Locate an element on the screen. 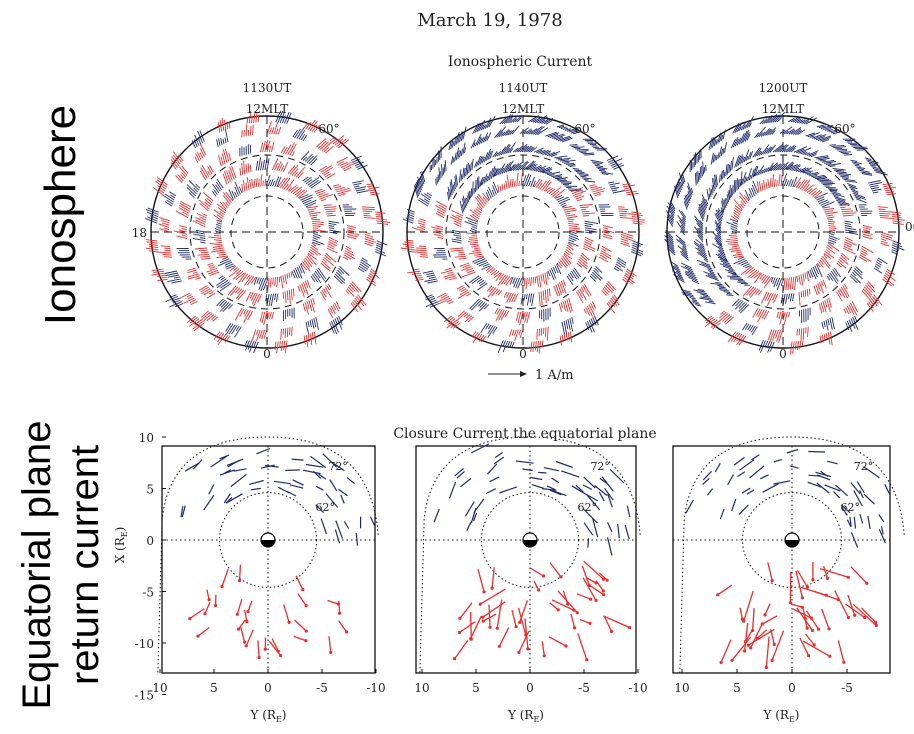 The width and height of the screenshot is (914, 734). y-tick-label: 0 is located at coordinates (150, 541).